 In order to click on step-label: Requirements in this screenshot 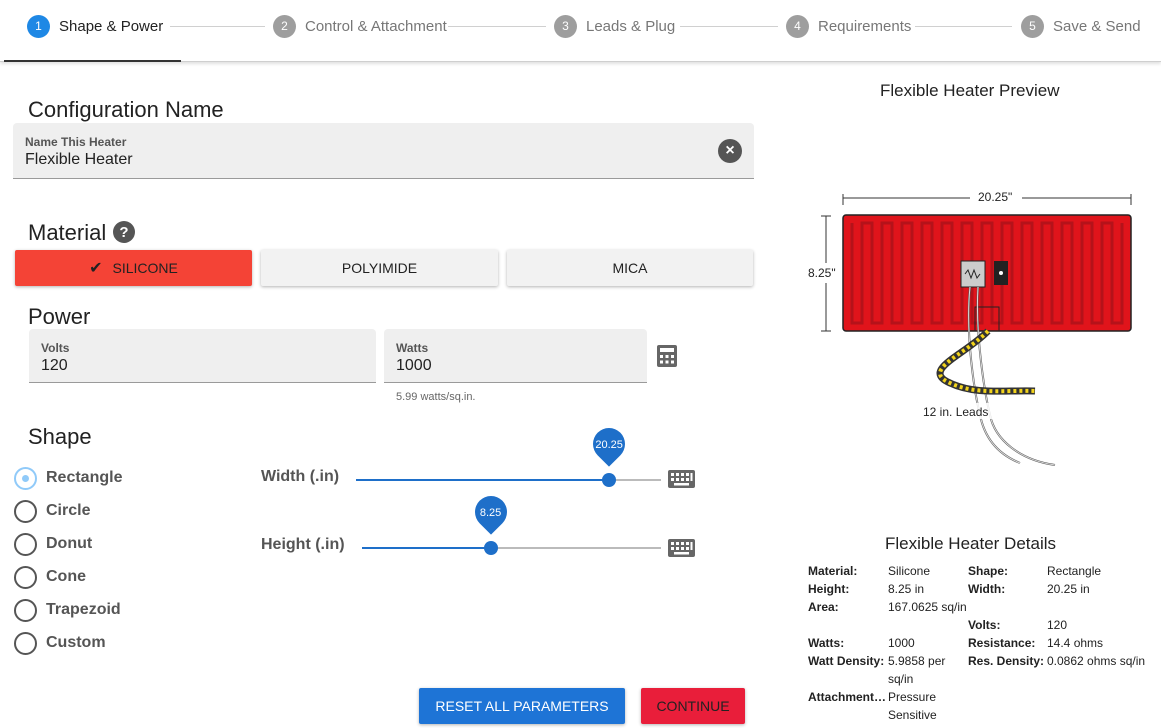, I will do `click(865, 26)`.